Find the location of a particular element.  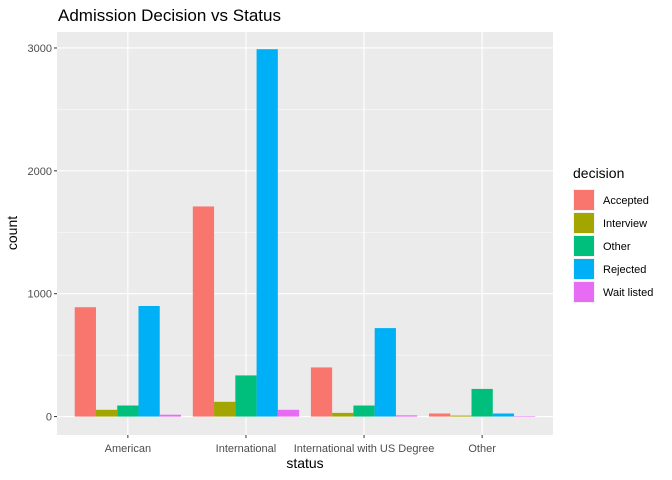

chart-title: Admission Decision vs Status is located at coordinates (169, 15).